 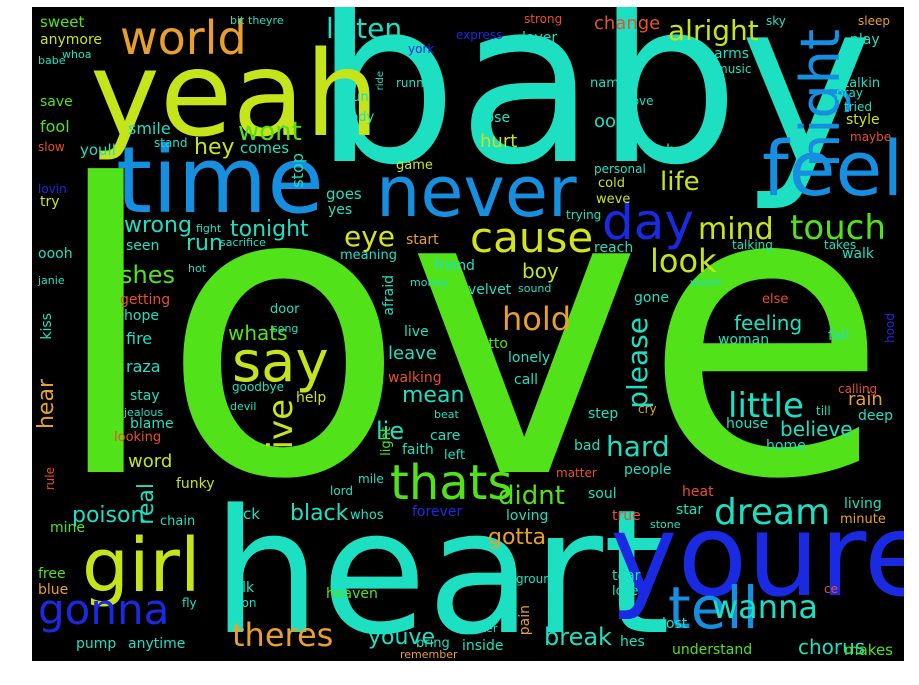 What do you see at coordinates (685, 150) in the screenshot?
I see `word: hand` at bounding box center [685, 150].